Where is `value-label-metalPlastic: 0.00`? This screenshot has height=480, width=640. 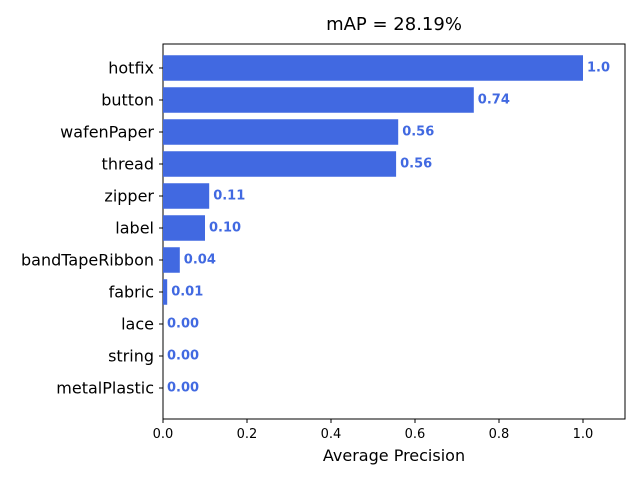 value-label-metalPlastic: 0.00 is located at coordinates (183, 388).